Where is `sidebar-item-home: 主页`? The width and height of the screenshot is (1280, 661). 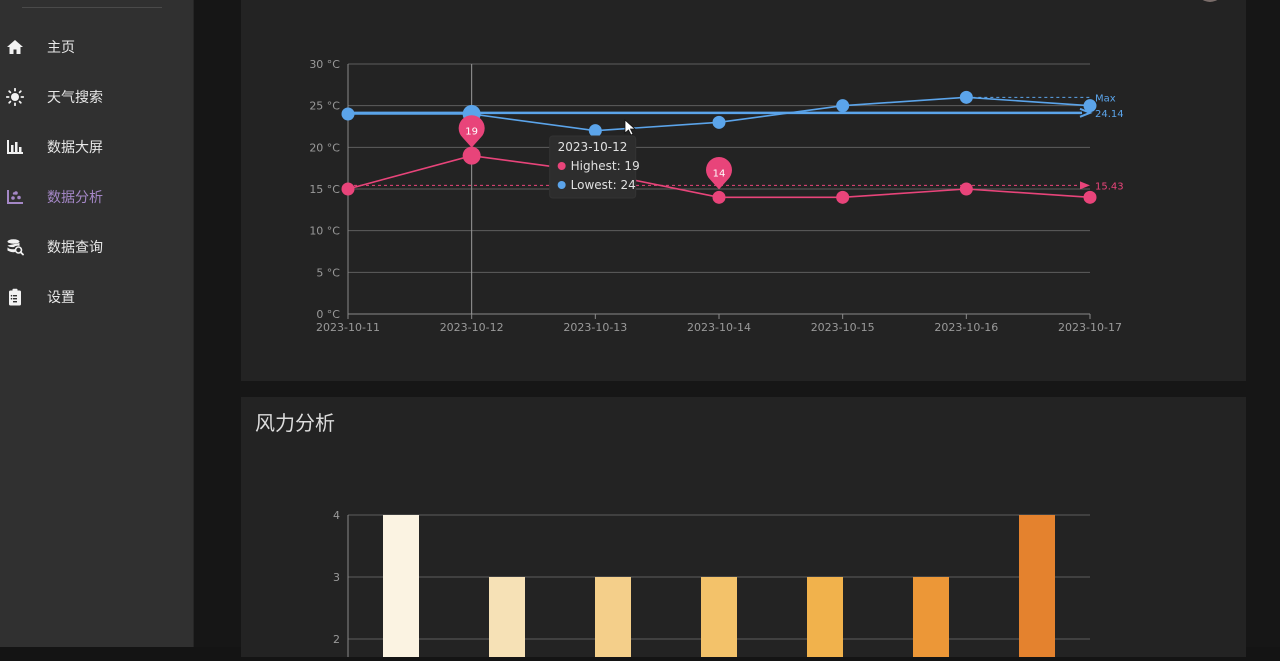
sidebar-item-home: 主页 is located at coordinates (96, 47).